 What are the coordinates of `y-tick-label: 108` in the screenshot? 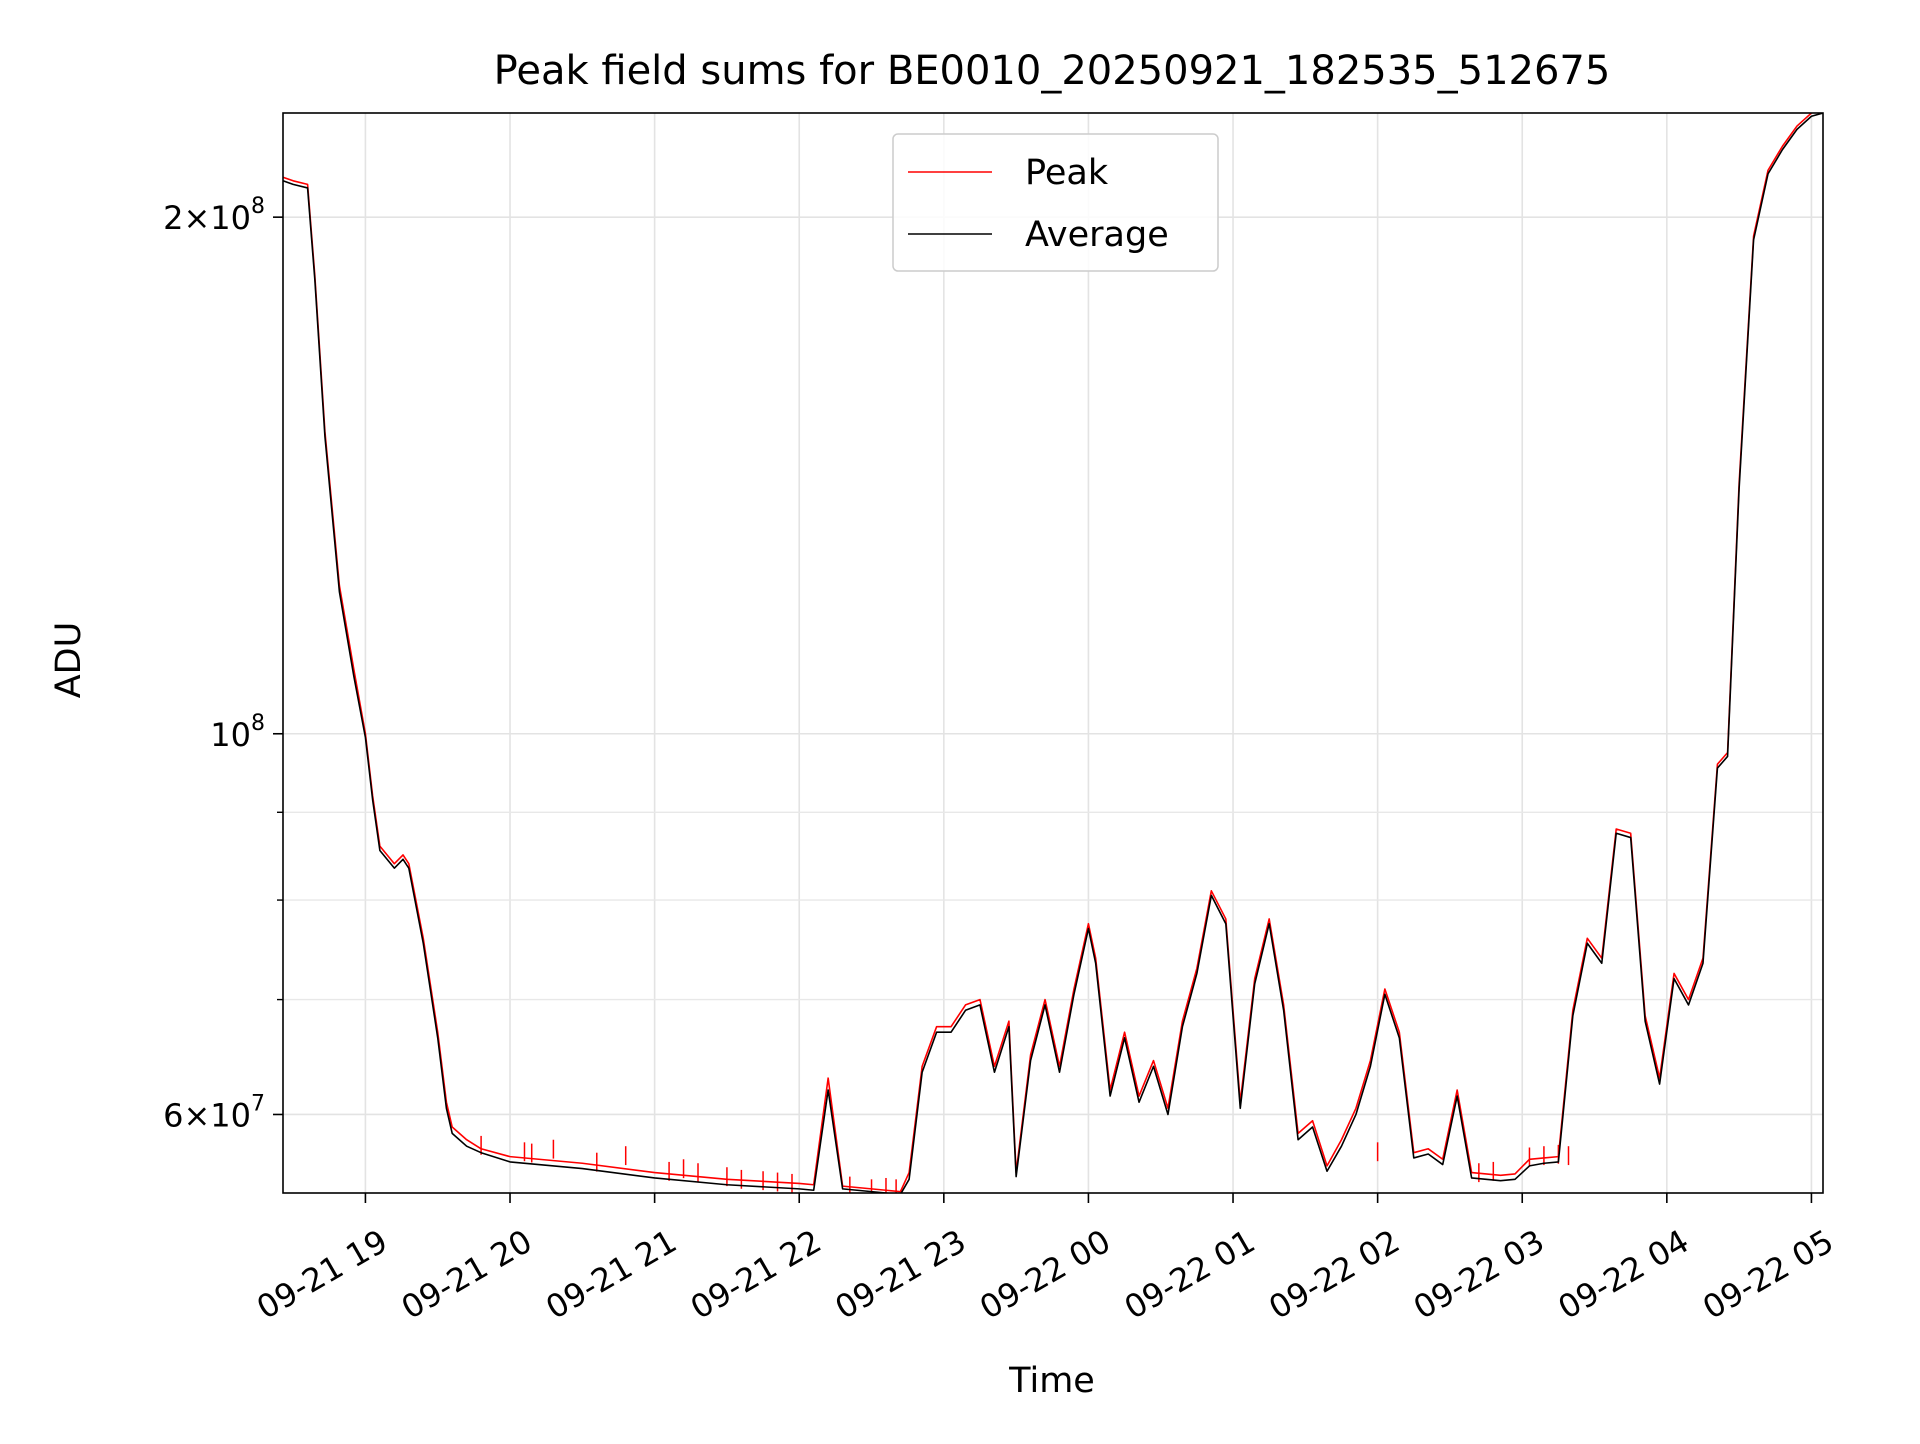 It's located at (237, 732).